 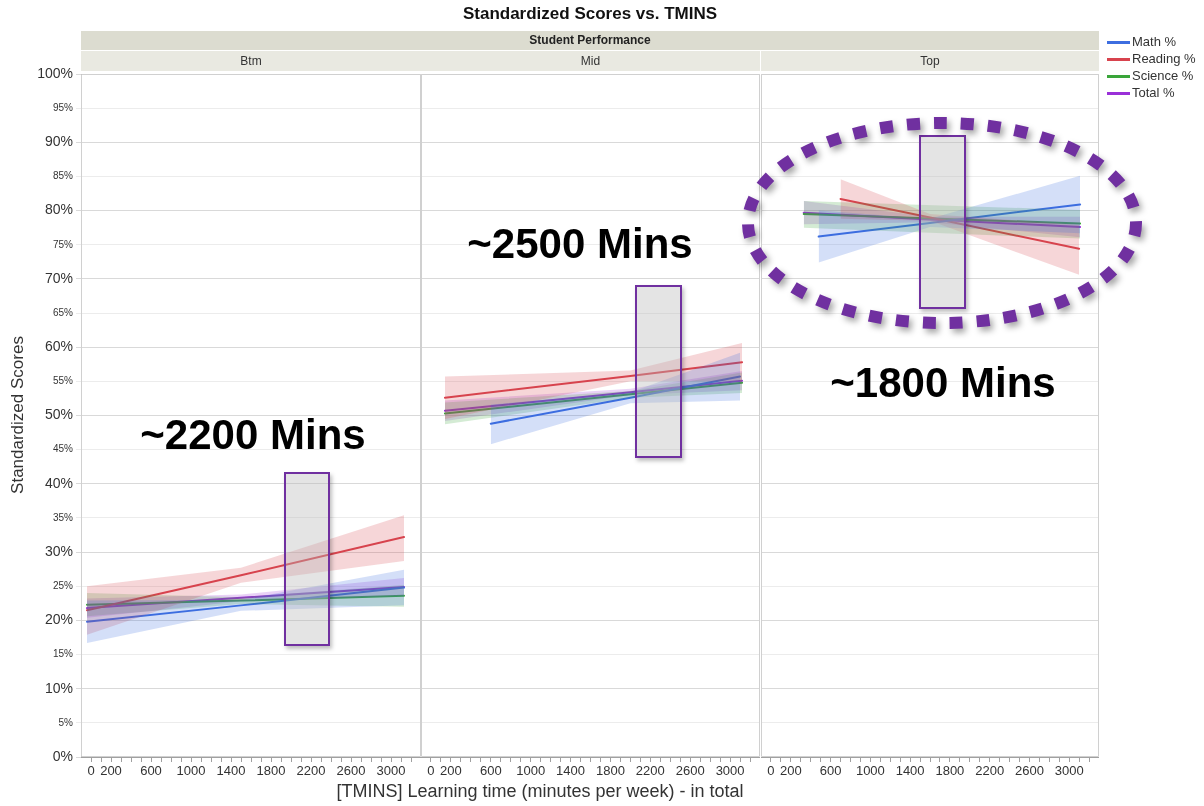 What do you see at coordinates (943, 383) in the screenshot?
I see `annotation: ~1800 Mins` at bounding box center [943, 383].